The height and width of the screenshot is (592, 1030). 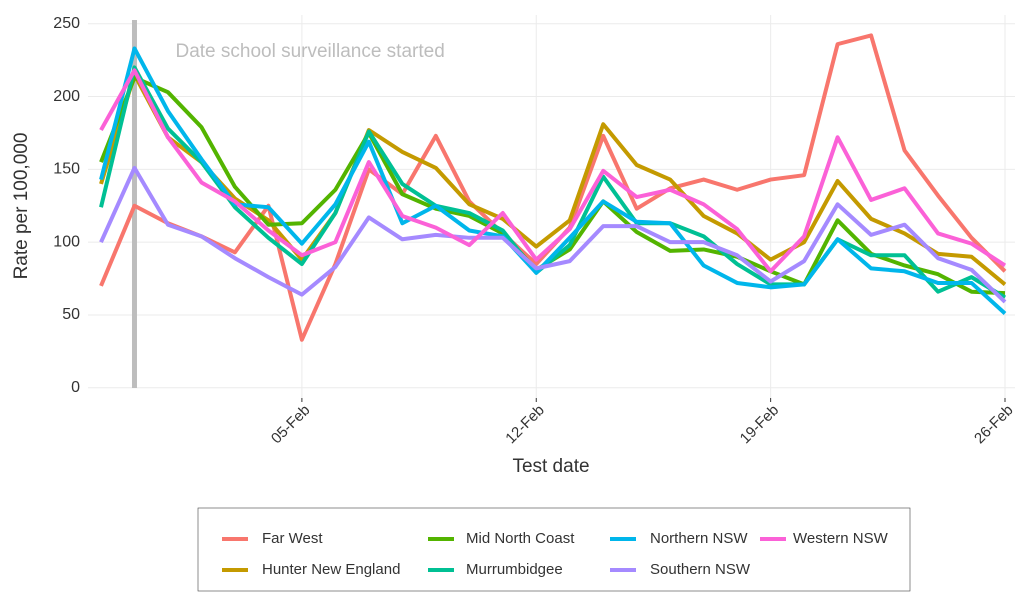 What do you see at coordinates (520, 538) in the screenshot?
I see `legend-label: Mid North Coast` at bounding box center [520, 538].